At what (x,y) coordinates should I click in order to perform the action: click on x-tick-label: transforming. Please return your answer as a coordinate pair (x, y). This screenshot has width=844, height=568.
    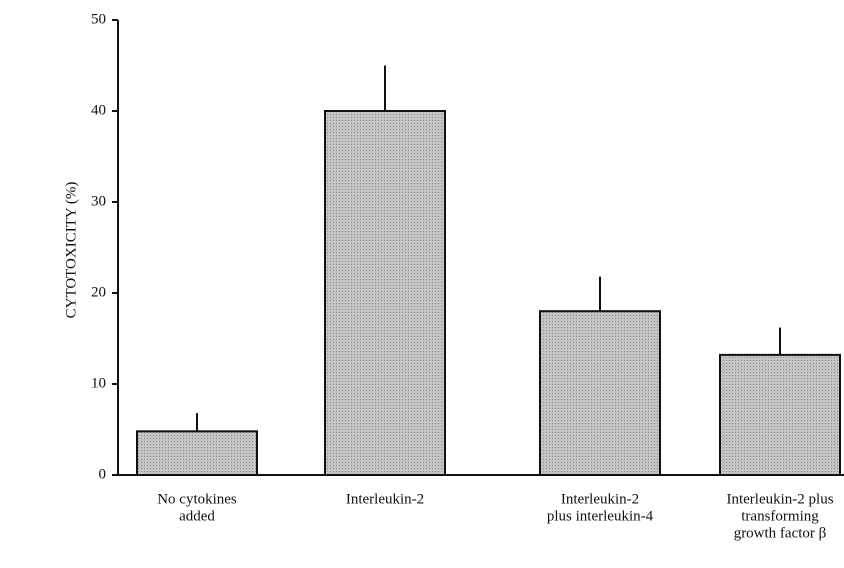
    Looking at the image, I should click on (780, 516).